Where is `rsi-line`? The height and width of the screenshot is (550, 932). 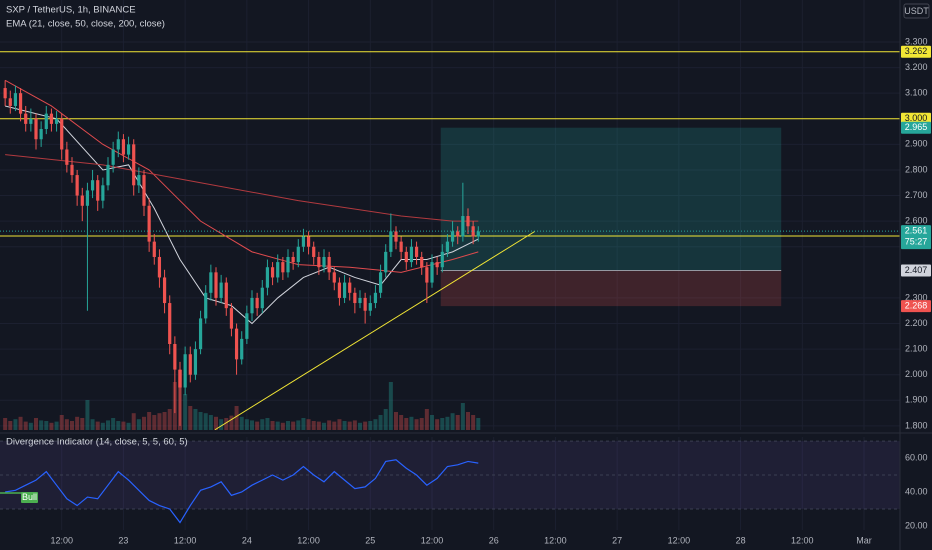 rsi-line is located at coordinates (242, 491).